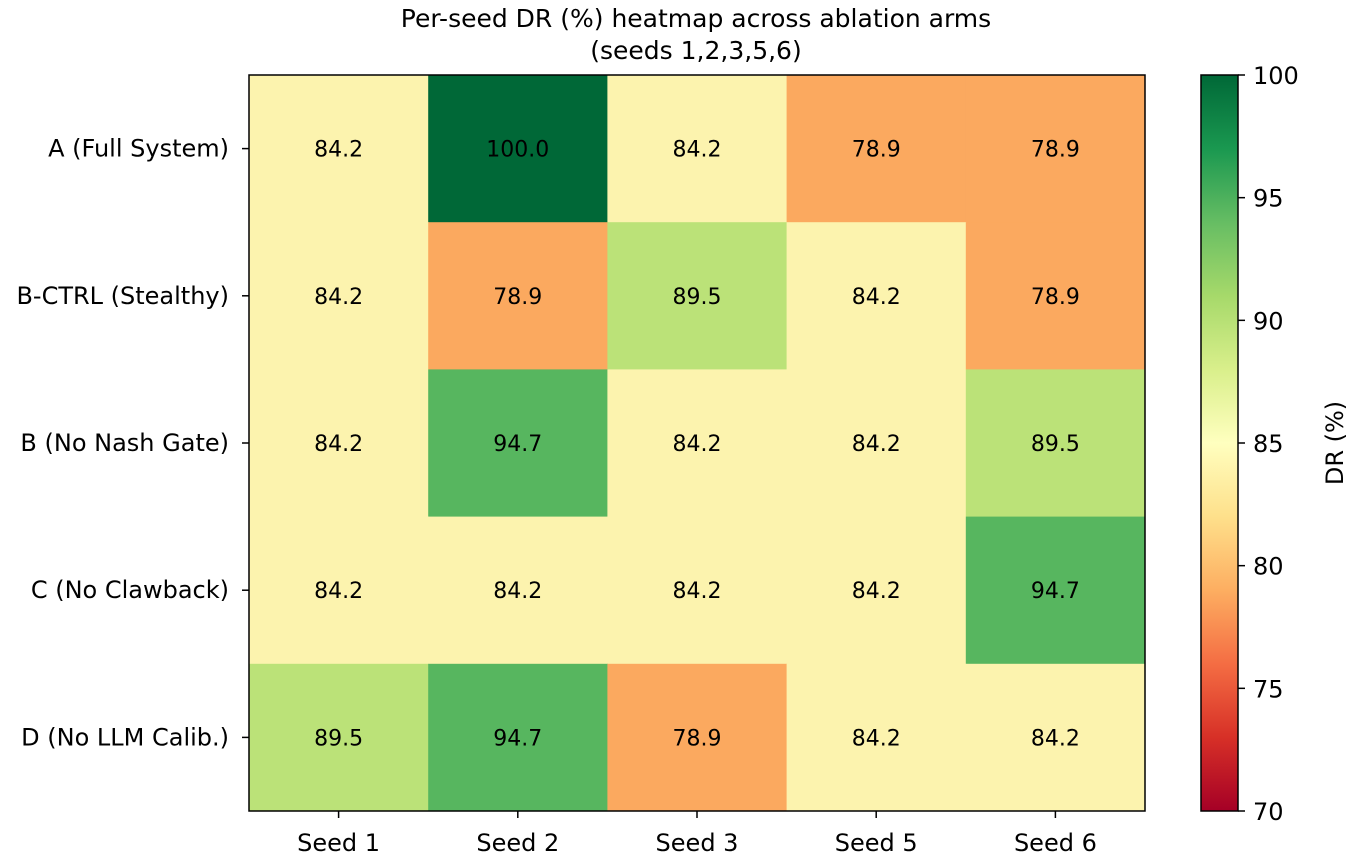 The height and width of the screenshot is (865, 1355). I want to click on colorbar-tick-label: 100, so click(1276, 76).